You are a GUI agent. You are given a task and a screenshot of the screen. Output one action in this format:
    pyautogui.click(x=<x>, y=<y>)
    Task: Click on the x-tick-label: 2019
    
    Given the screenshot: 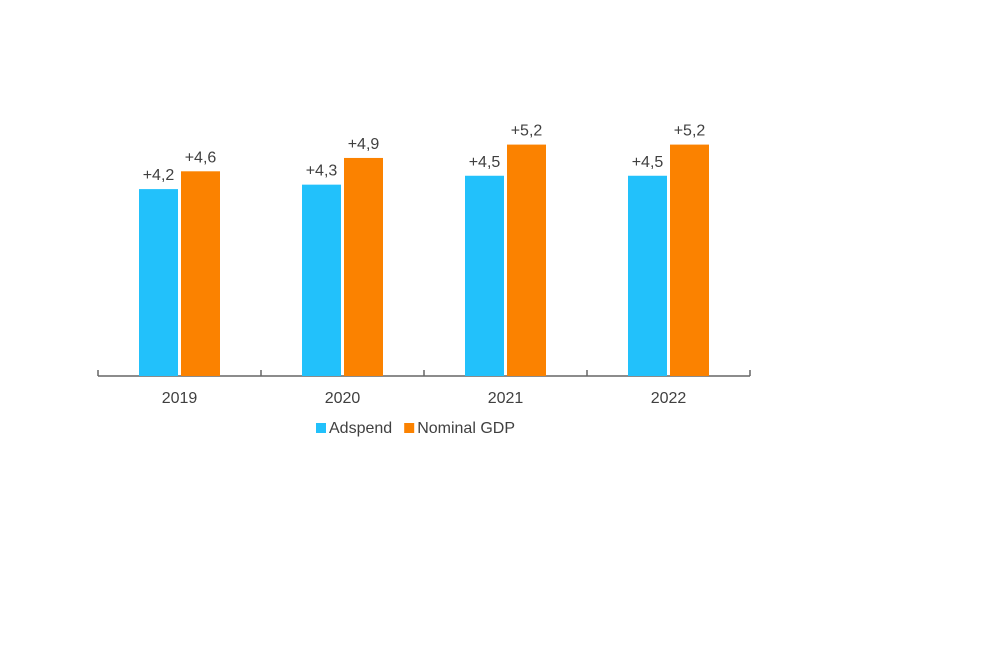 What is the action you would take?
    pyautogui.click(x=180, y=398)
    